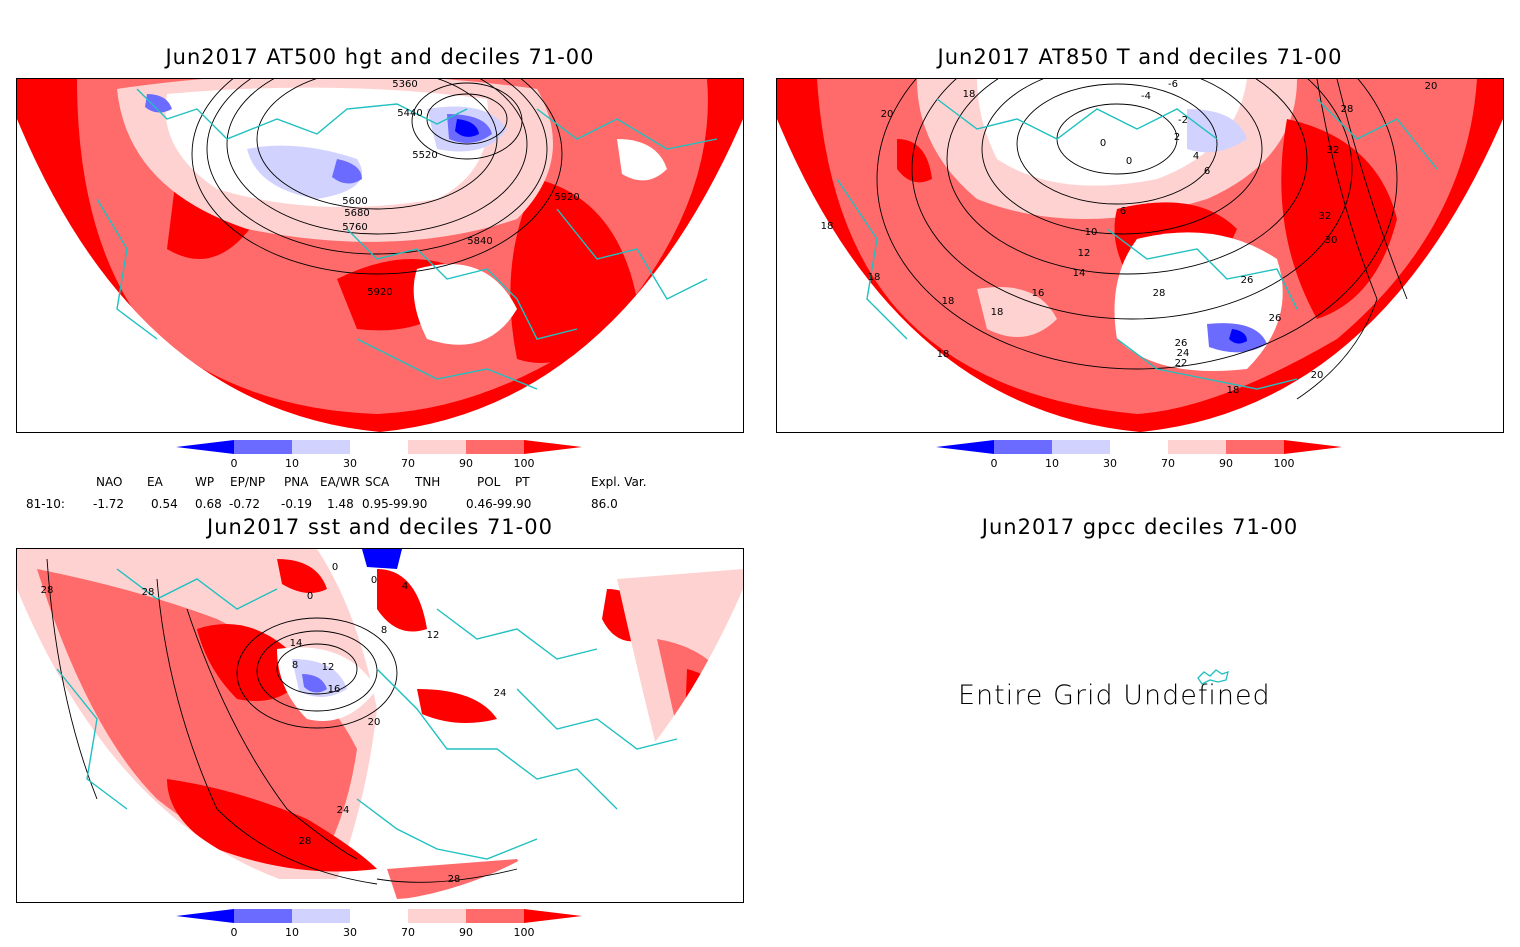  I want to click on hgt500-label: 5840, so click(479, 241).